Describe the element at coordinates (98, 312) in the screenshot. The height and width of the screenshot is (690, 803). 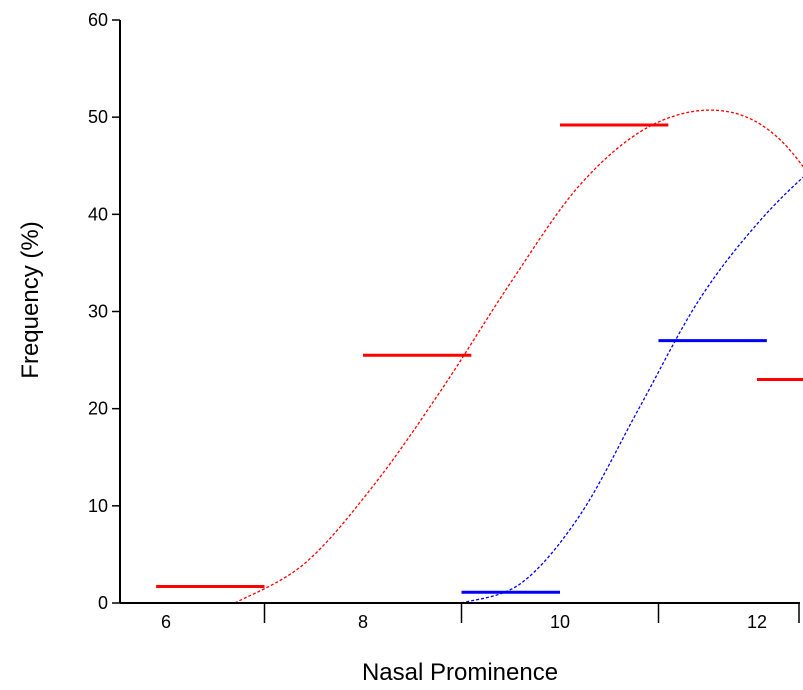
I see `y-tick-label: 30` at that location.